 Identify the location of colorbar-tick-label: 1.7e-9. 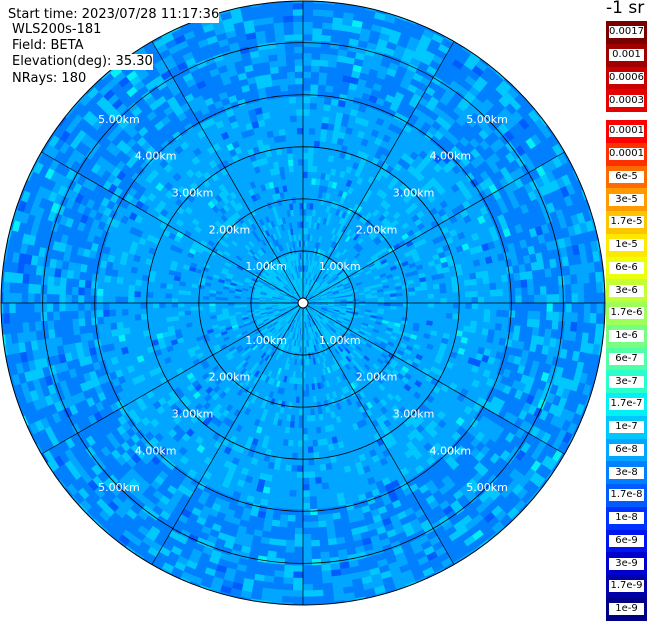
(626, 586).